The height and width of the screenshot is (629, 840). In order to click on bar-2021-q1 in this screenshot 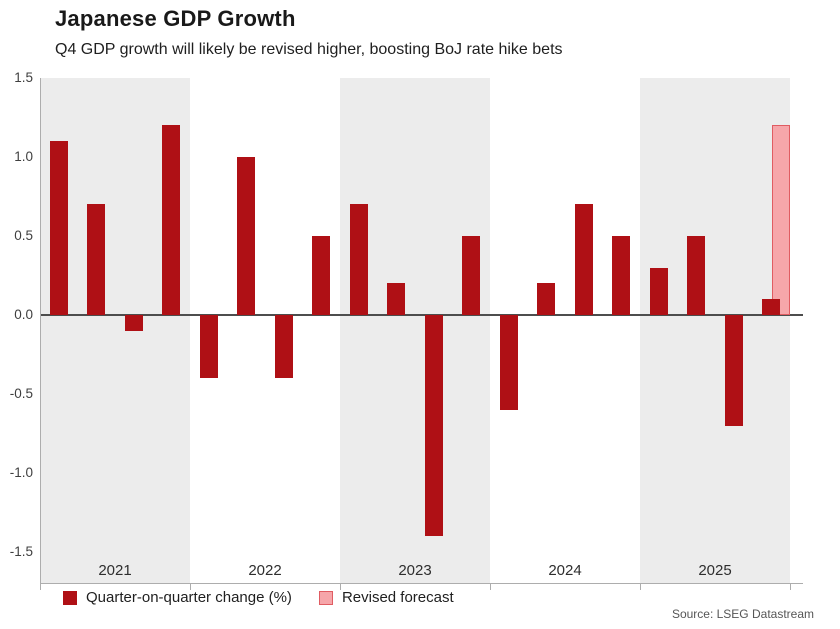, I will do `click(59, 228)`.